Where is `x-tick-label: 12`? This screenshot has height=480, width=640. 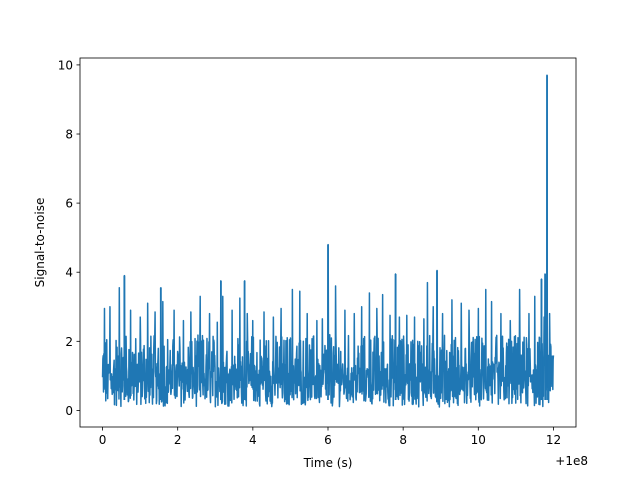 x-tick-label: 12 is located at coordinates (553, 440).